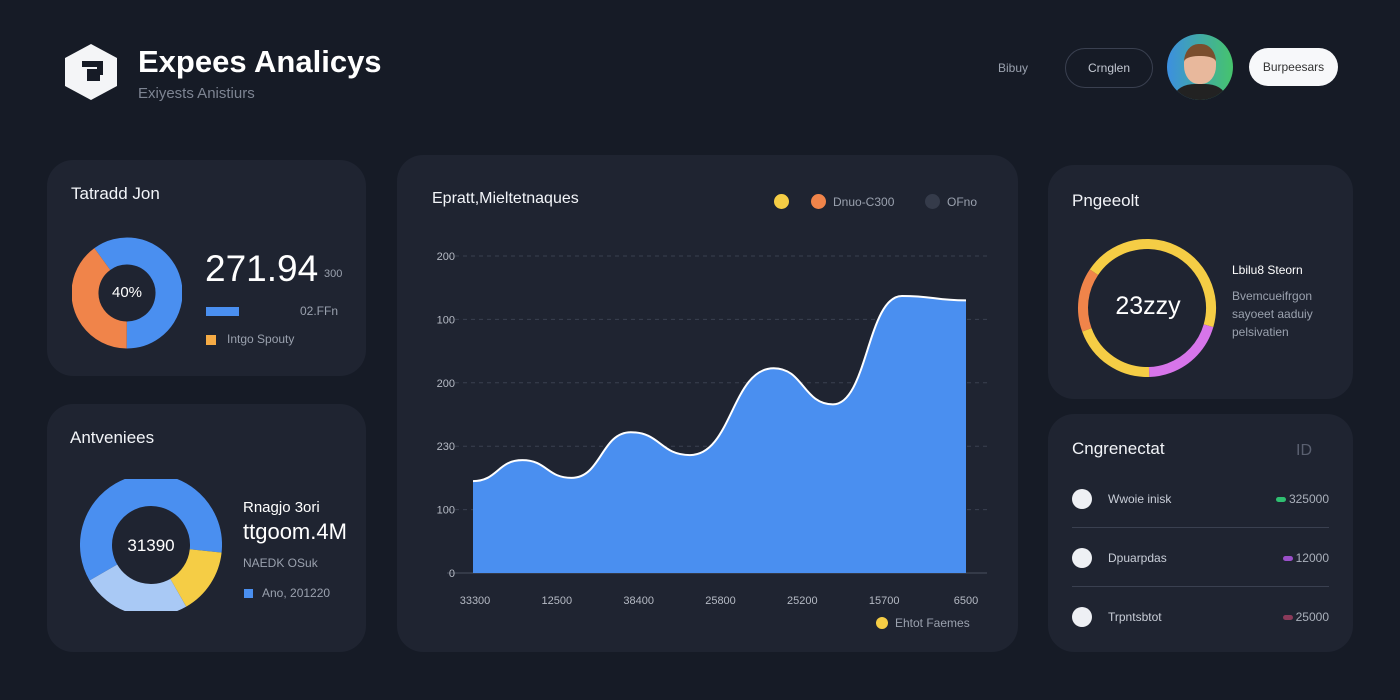  What do you see at coordinates (446, 447) in the screenshot?
I see `y-tick-label: 230` at bounding box center [446, 447].